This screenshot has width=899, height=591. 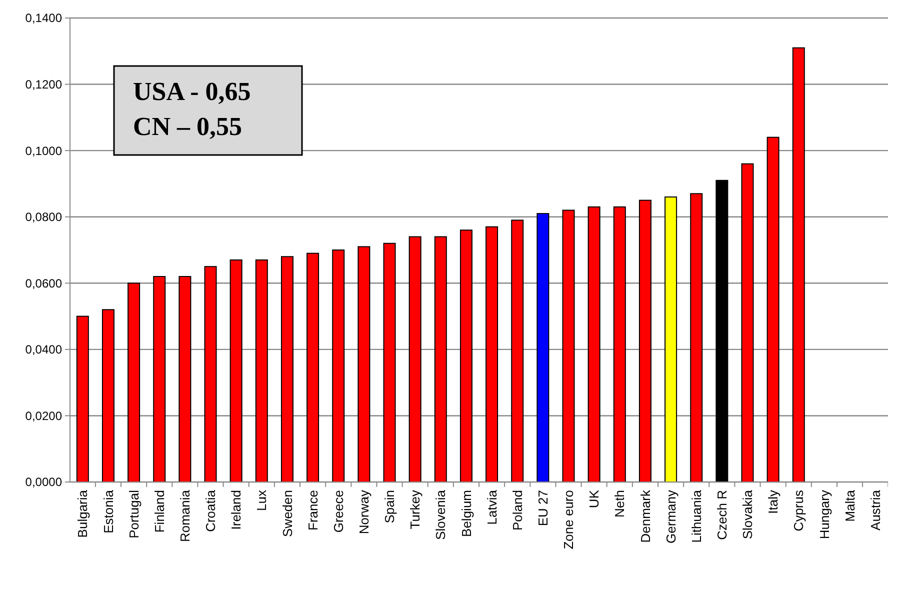 What do you see at coordinates (748, 514) in the screenshot?
I see `x-tick-label: Slovakia` at bounding box center [748, 514].